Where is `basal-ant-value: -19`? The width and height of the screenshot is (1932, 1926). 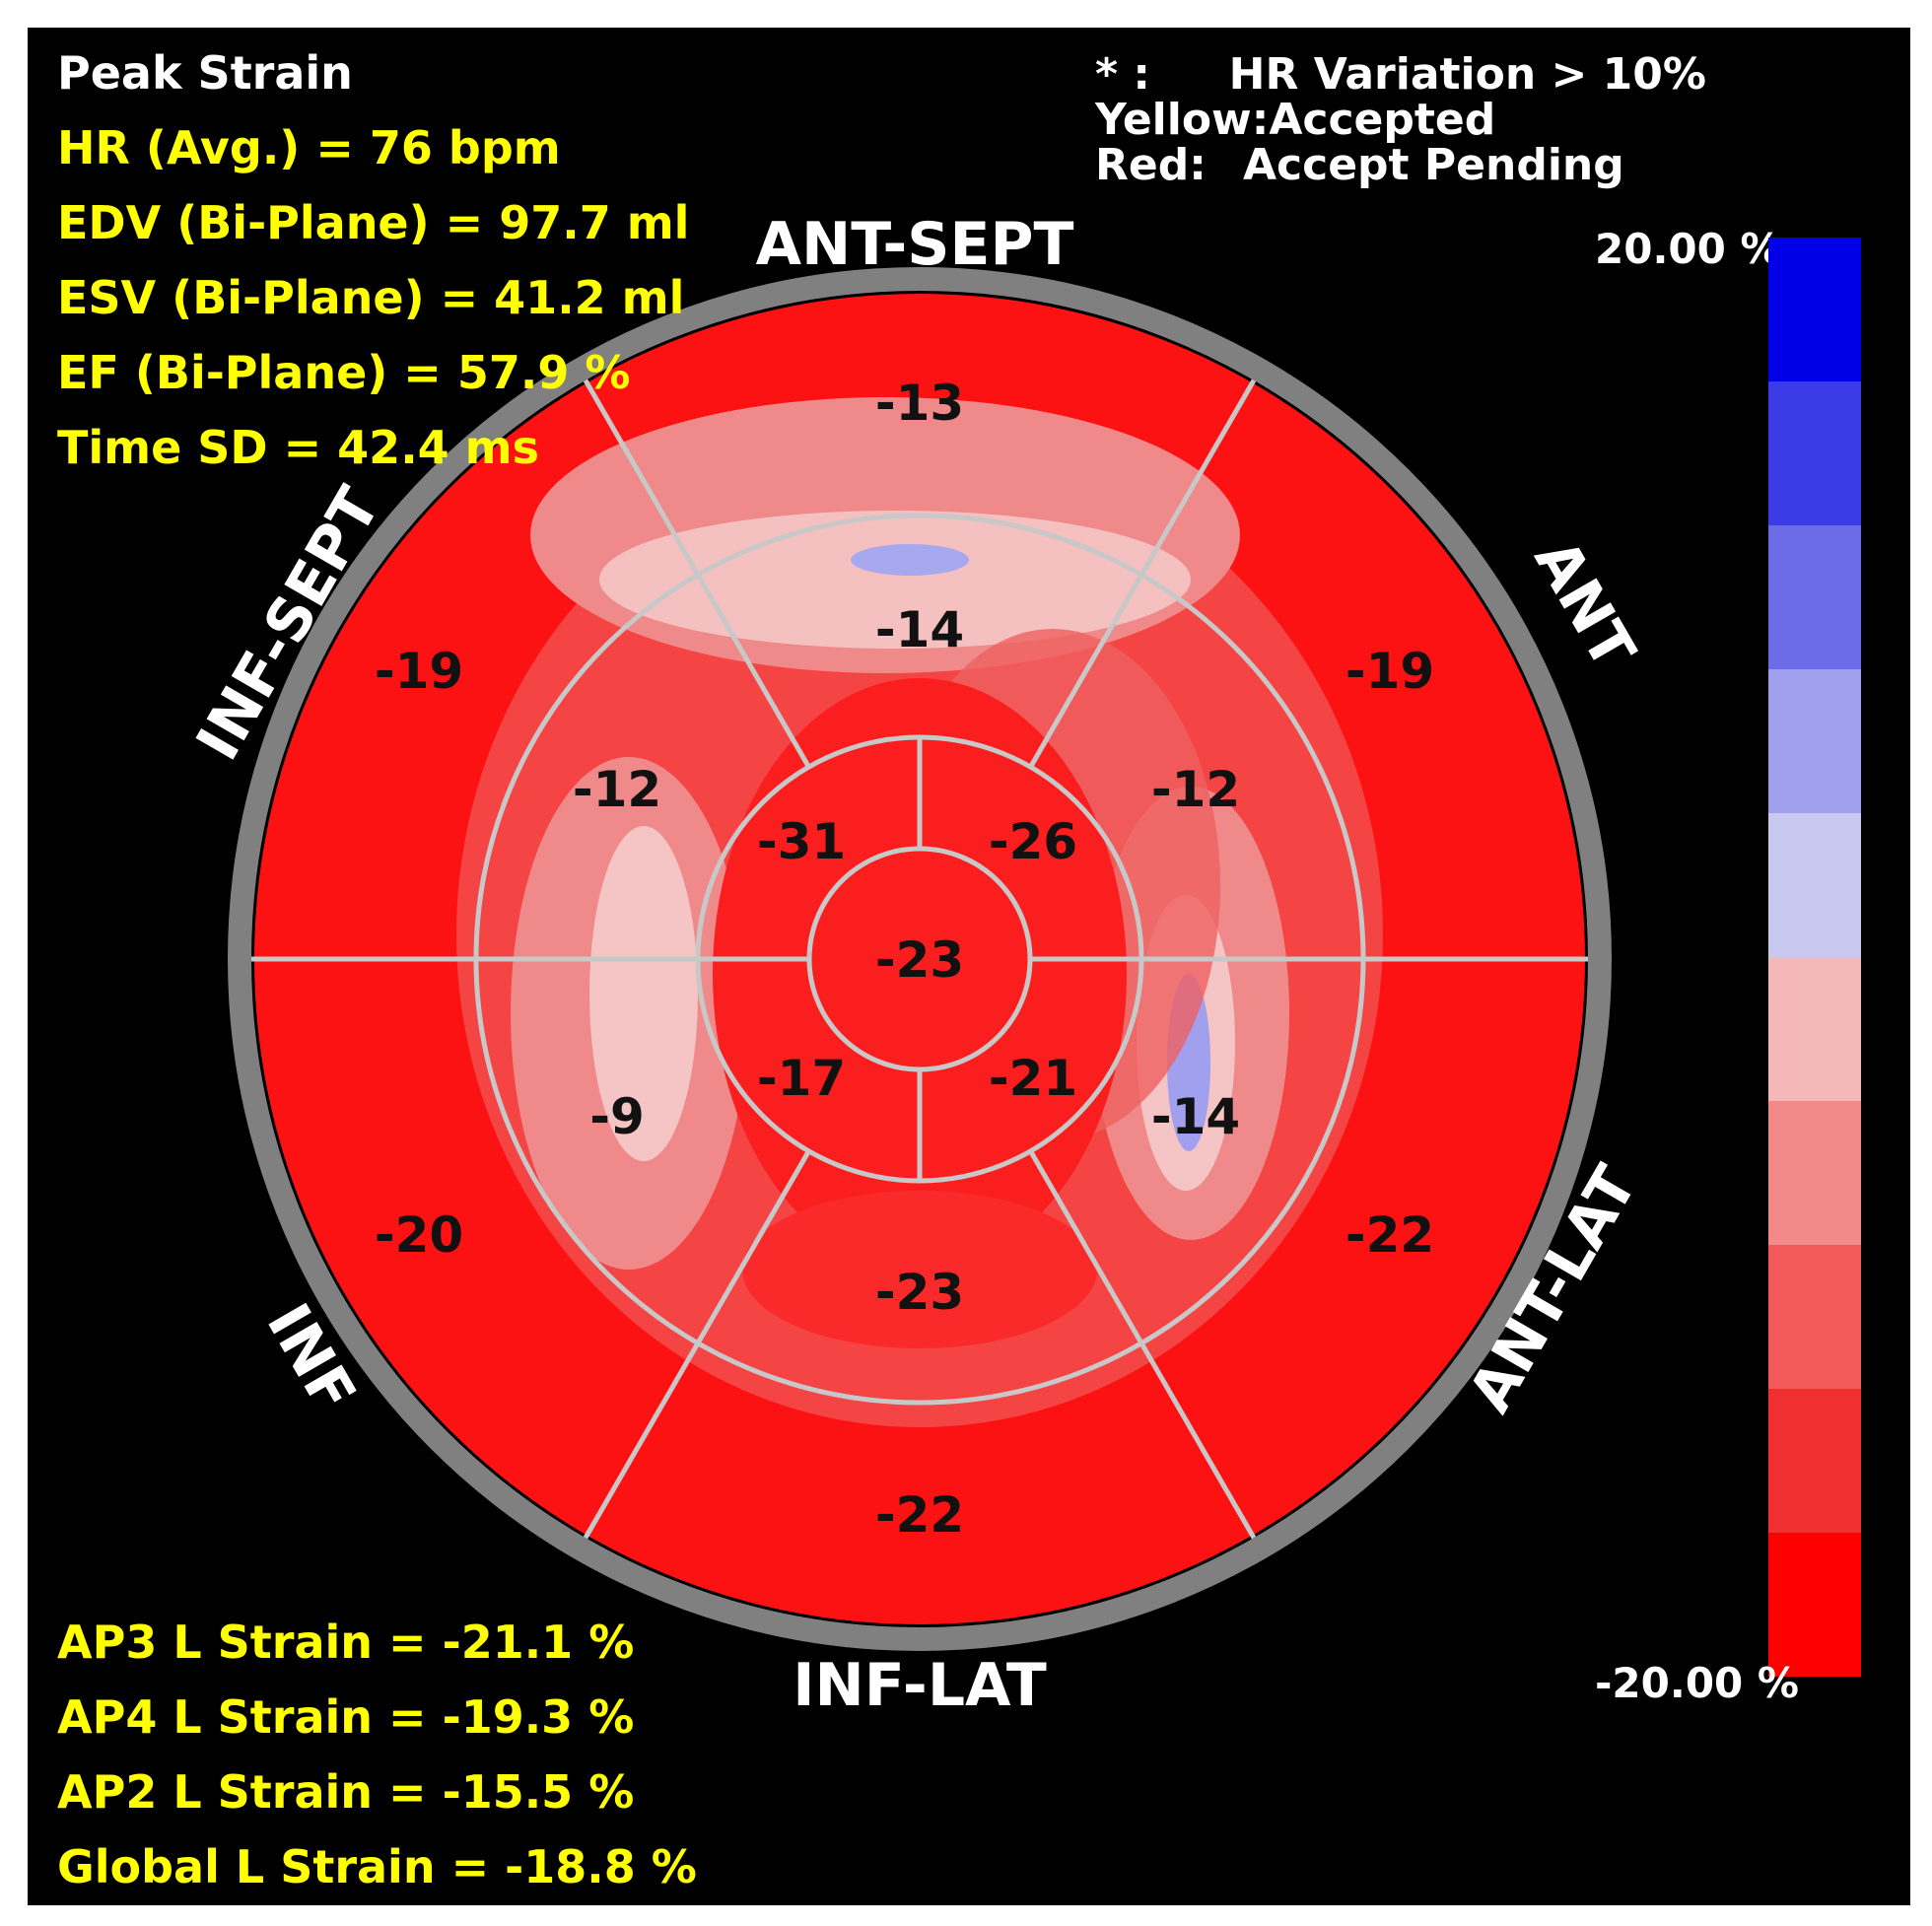 basal-ant-value: -19 is located at coordinates (1390, 671).